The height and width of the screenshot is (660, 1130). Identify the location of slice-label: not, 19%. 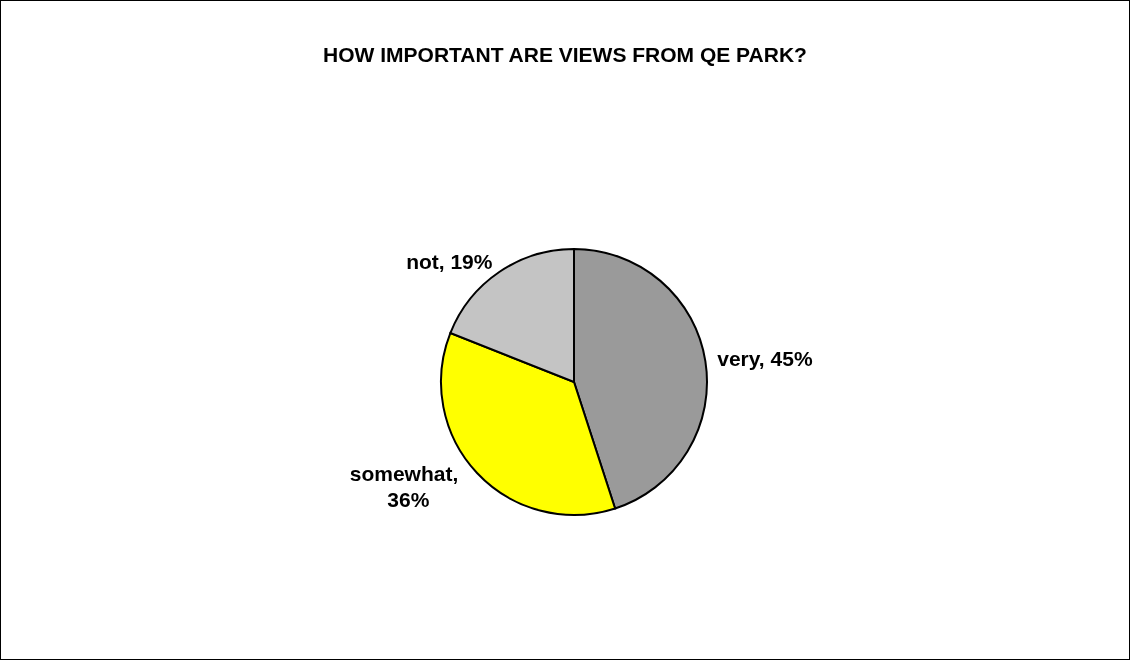
(449, 262).